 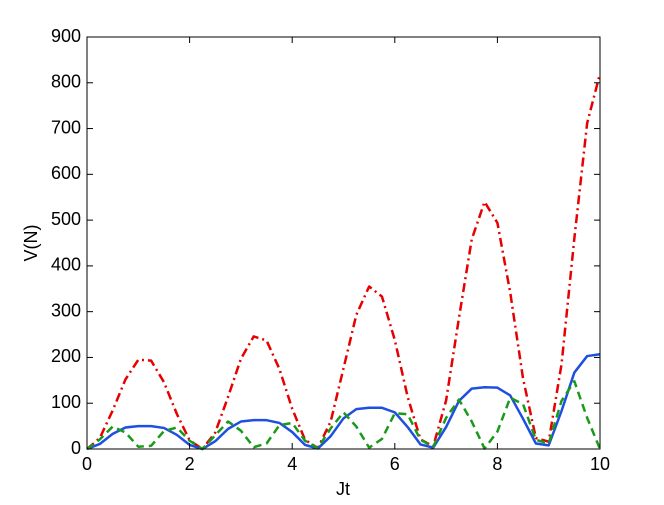 I want to click on y-tick-label: 800, so click(x=66, y=82).